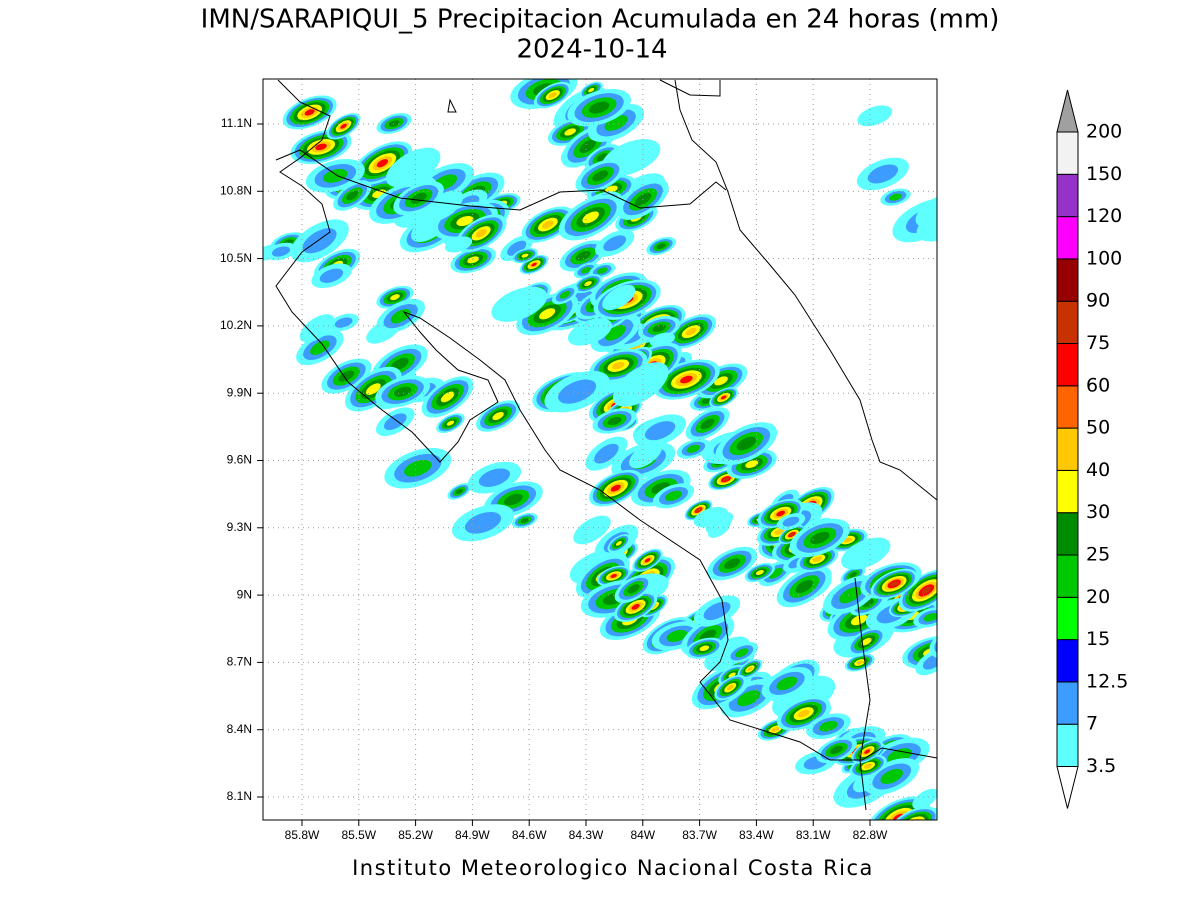 The width and height of the screenshot is (1200, 900). I want to click on colorbar-label: 40, so click(1098, 470).